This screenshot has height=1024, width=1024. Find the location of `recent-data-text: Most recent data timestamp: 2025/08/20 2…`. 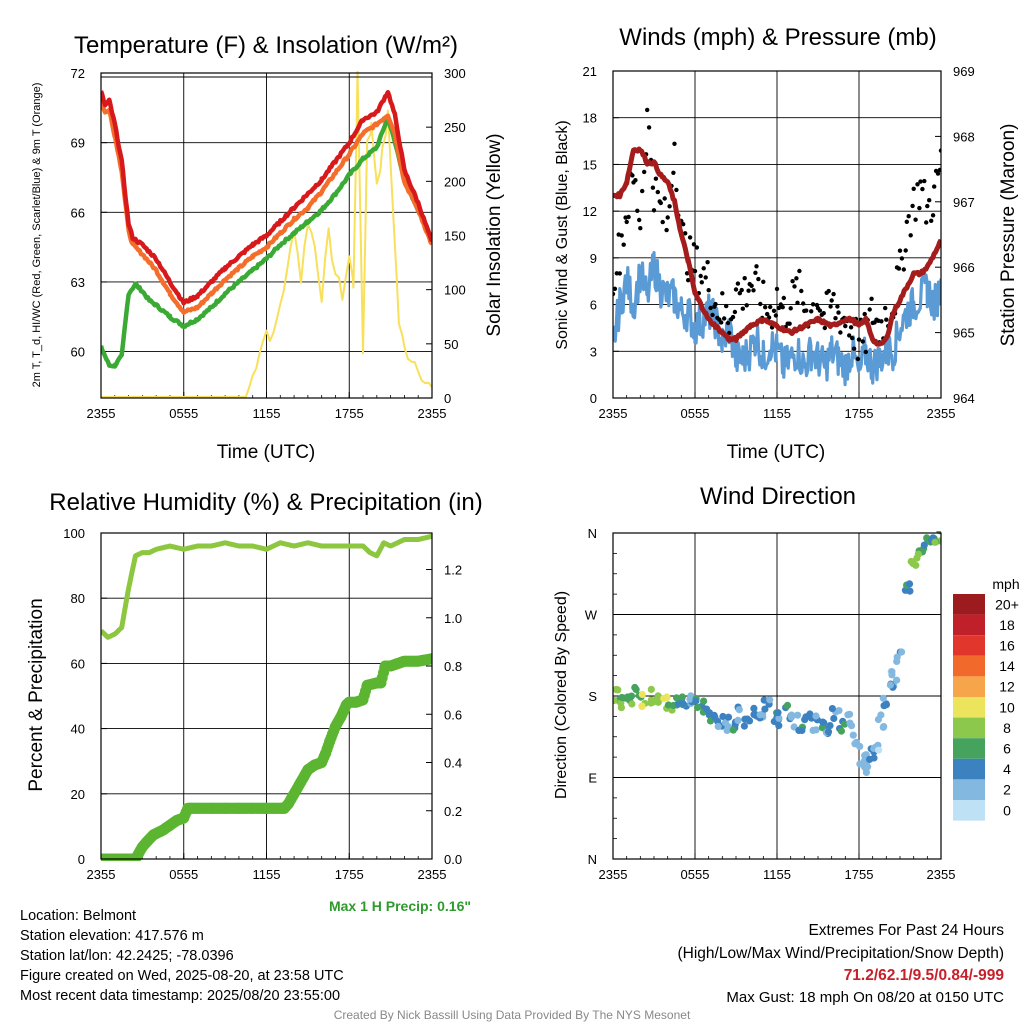

recent-data-text: Most recent data timestamp: 2025/08/20 2… is located at coordinates (180, 996).